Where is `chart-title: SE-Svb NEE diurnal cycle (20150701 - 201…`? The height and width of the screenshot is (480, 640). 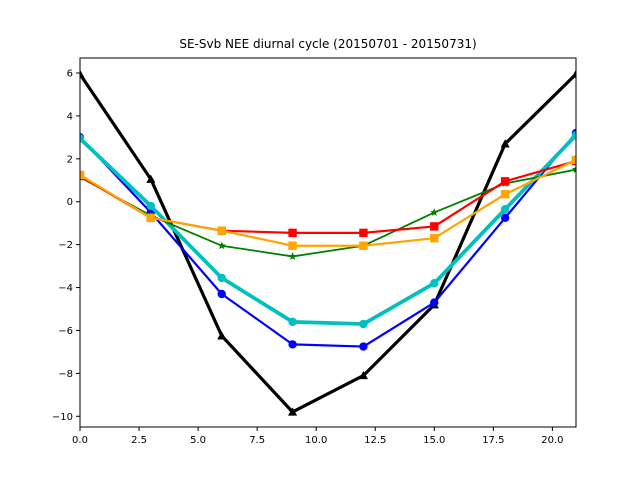
chart-title: SE-Svb NEE diurnal cycle (20150701 - 201… is located at coordinates (327, 44).